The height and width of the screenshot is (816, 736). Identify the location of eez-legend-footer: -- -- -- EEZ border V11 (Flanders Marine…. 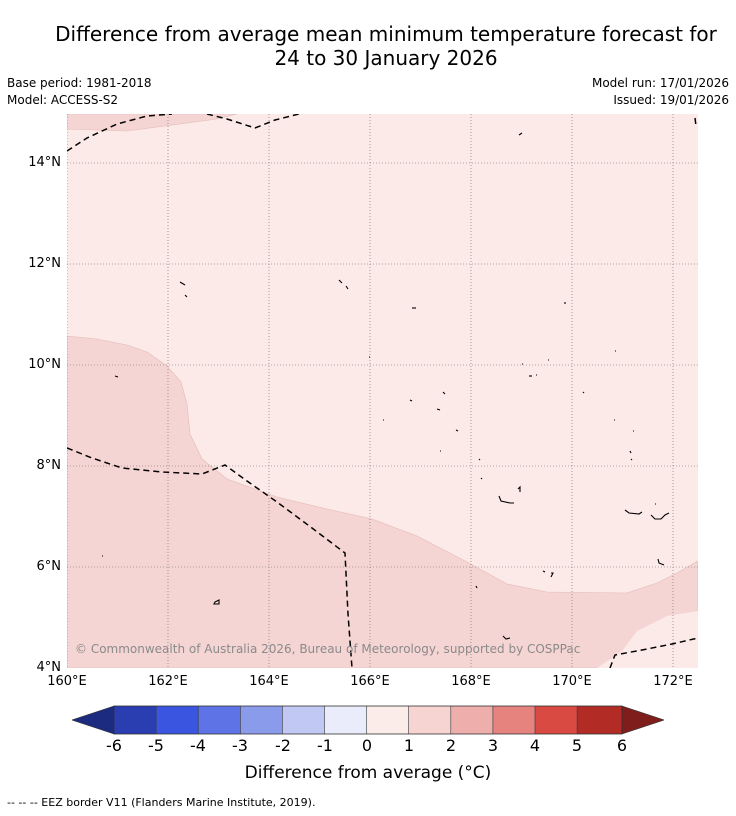
(161, 802).